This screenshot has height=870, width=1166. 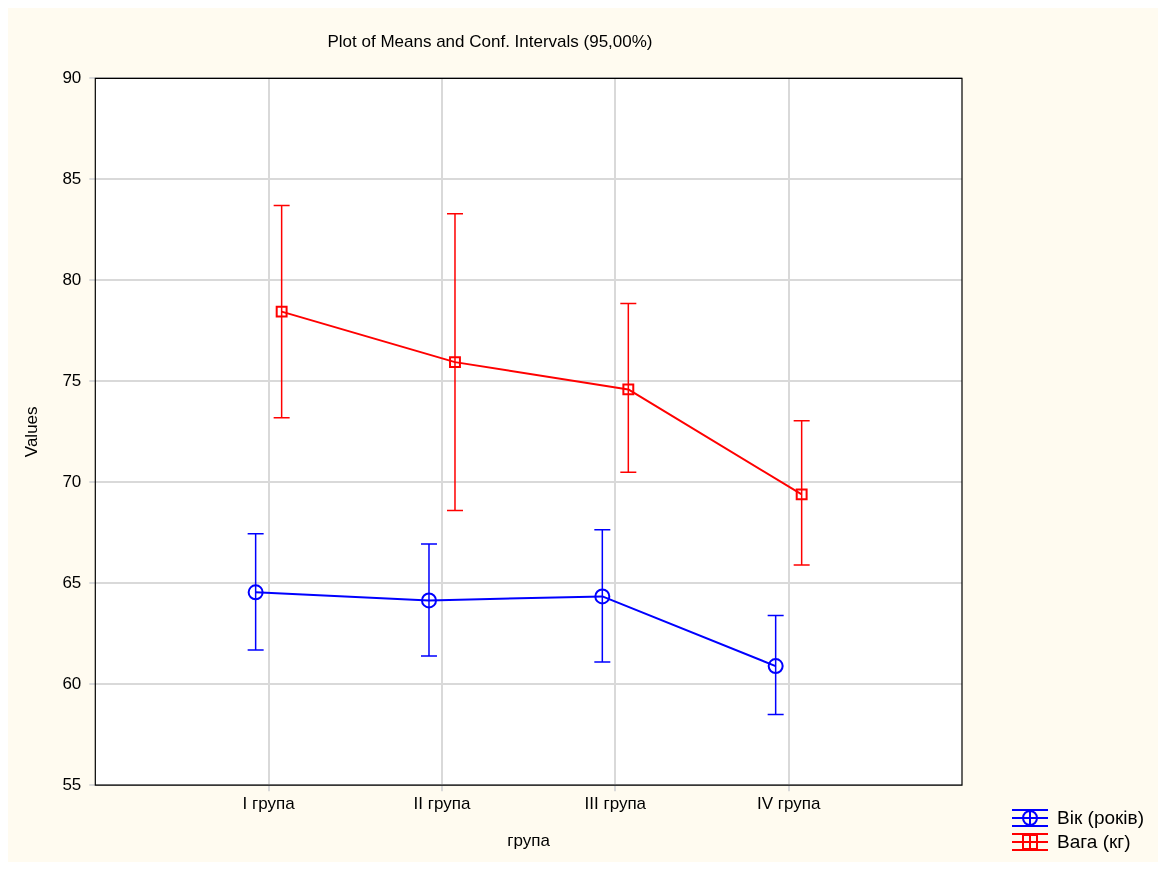 I want to click on y-tick-label: 90, so click(x=72, y=78).